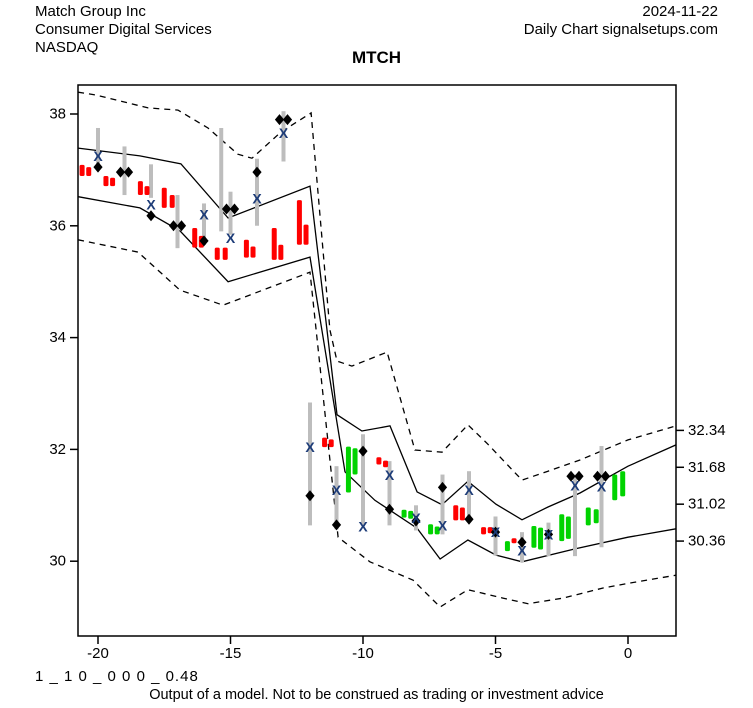  Describe the element at coordinates (67, 47) in the screenshot. I see `exchange-label: NASDAQ` at that location.